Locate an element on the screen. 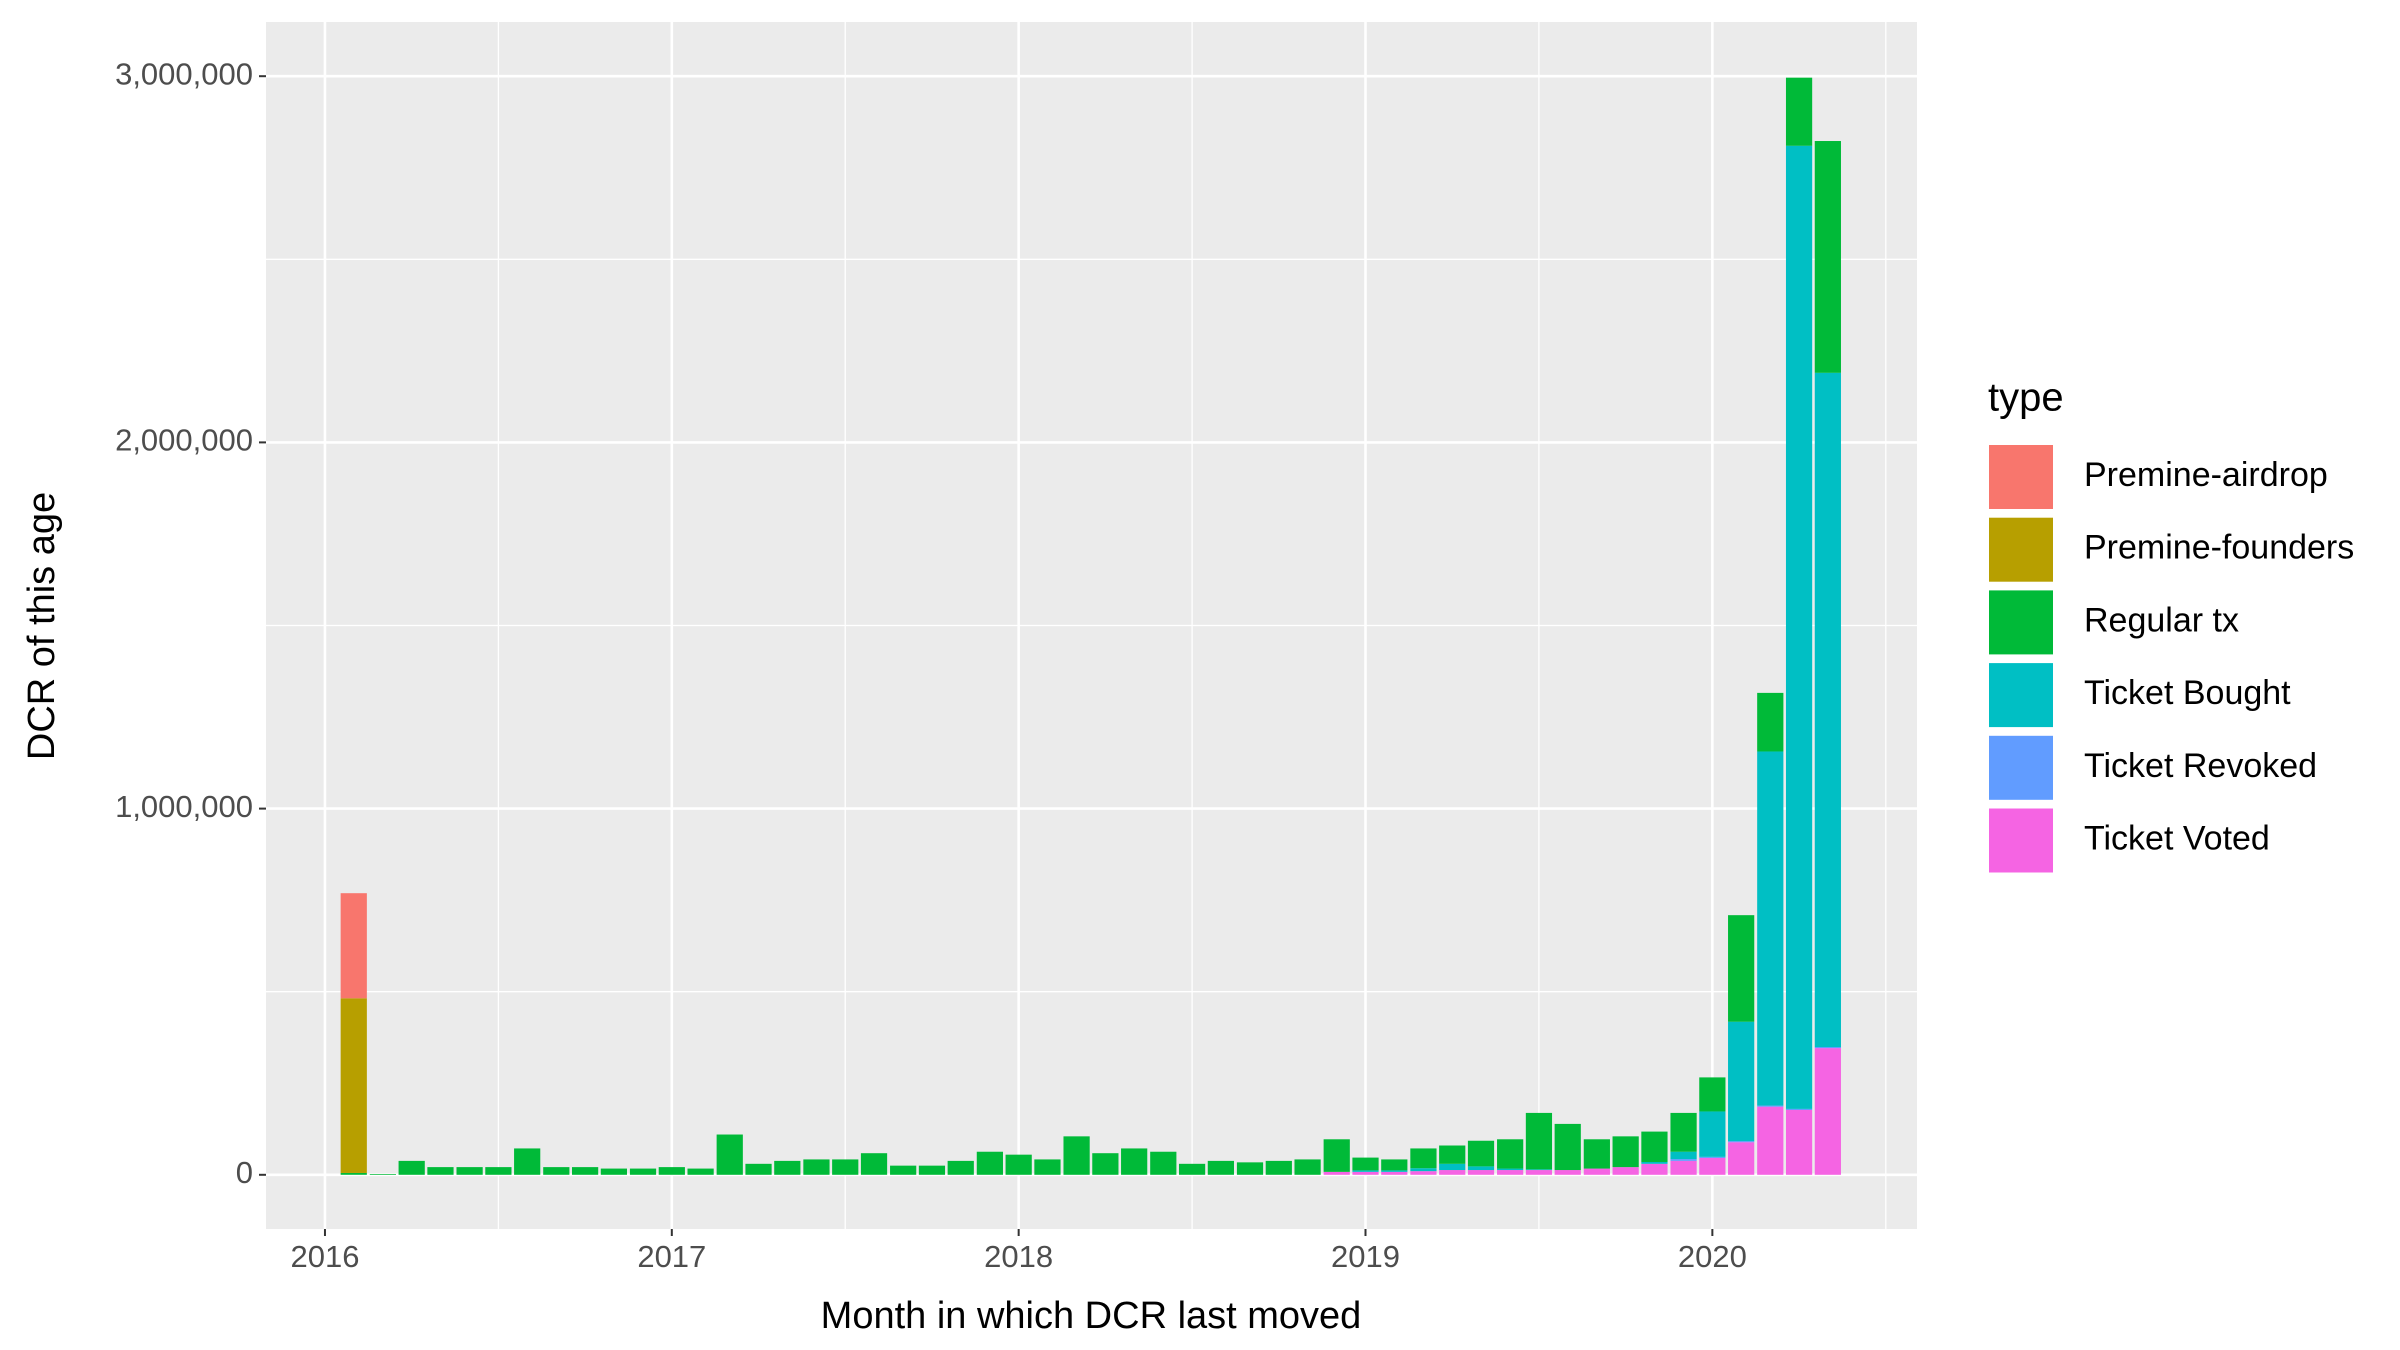  y-tick-label: 3,000,000 is located at coordinates (184, 73).